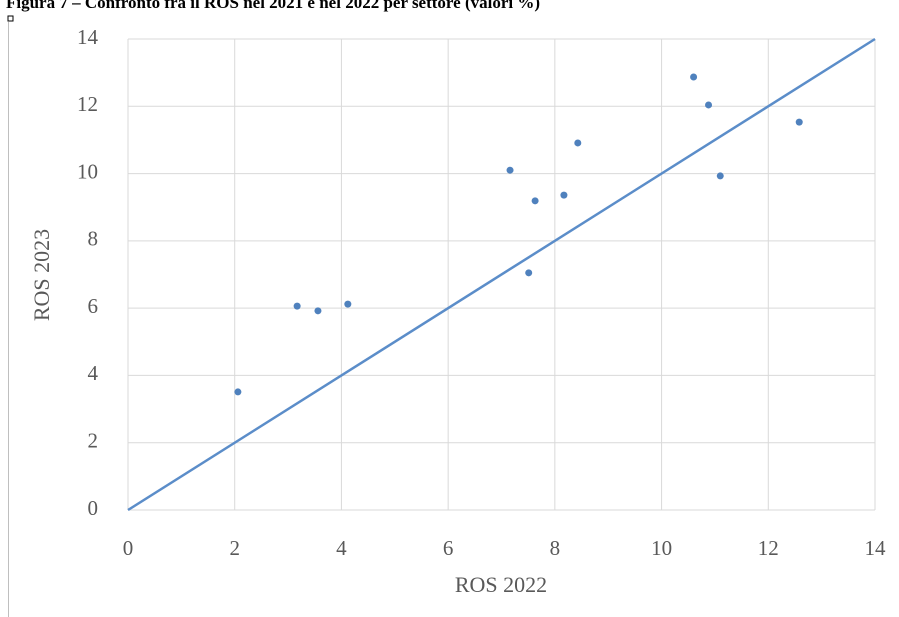 Image resolution: width=899 pixels, height=617 pixels. I want to click on y-tick-label: 4, so click(93, 373).